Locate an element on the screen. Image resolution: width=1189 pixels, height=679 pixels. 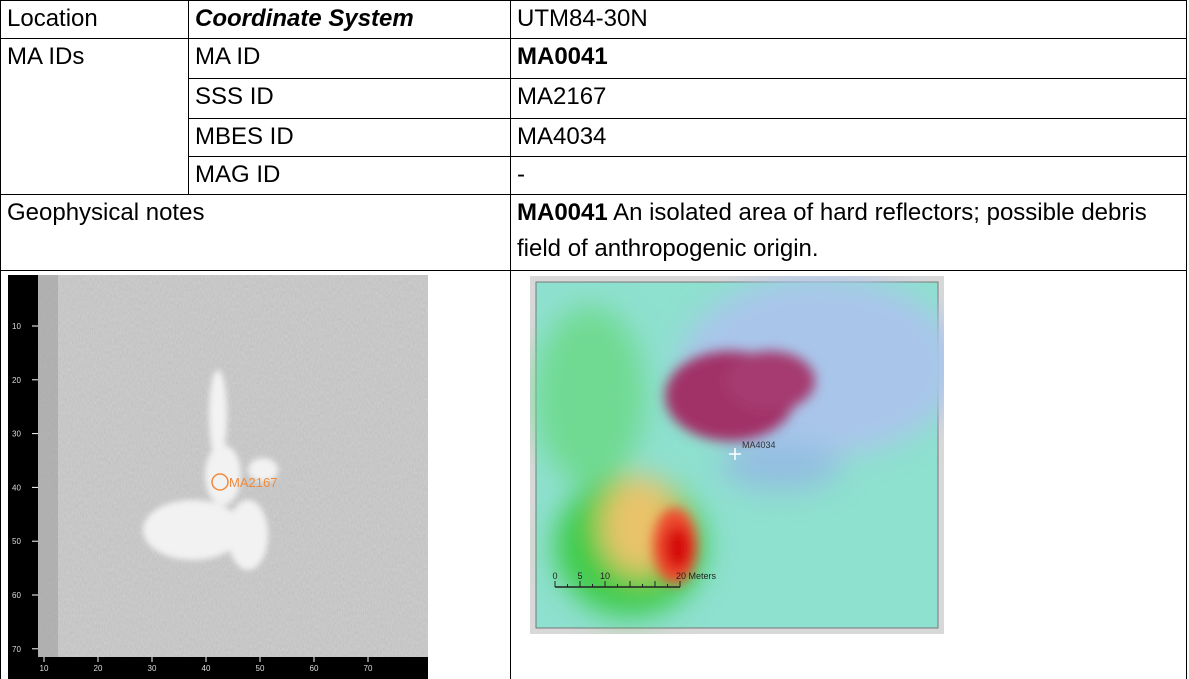
cell: MA ID is located at coordinates (350, 59).